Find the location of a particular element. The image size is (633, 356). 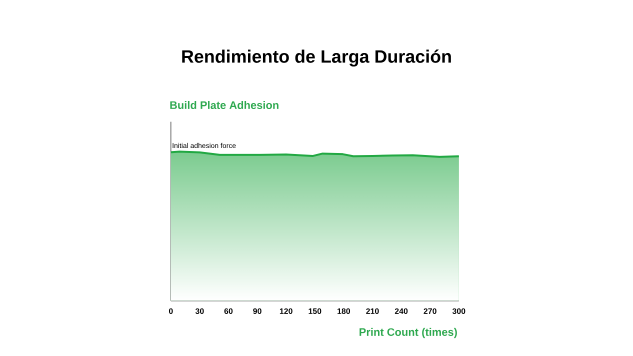

x-axis-title: Print Count (times) is located at coordinates (408, 333).